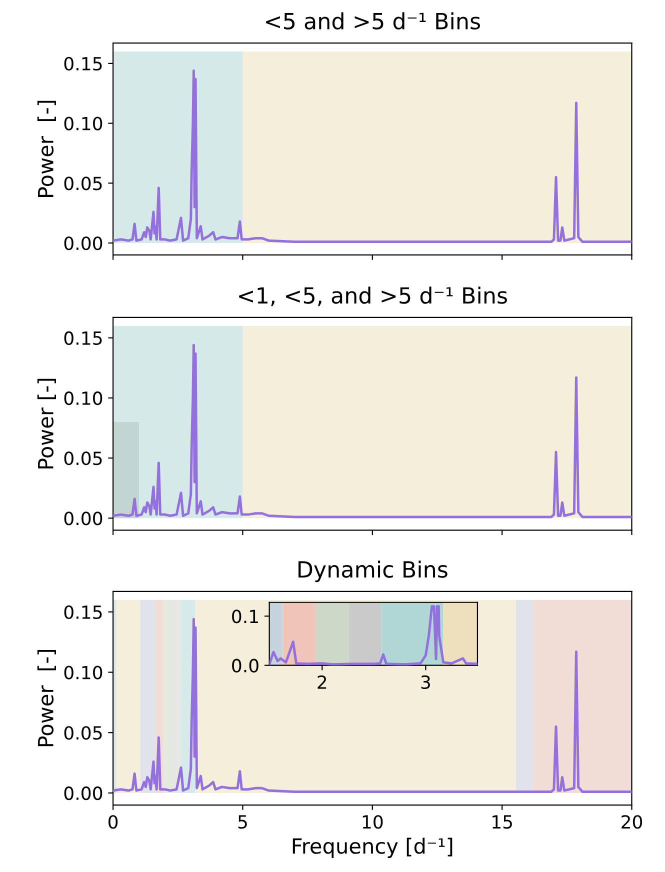 This screenshot has width=665, height=872. Describe the element at coordinates (425, 682) in the screenshot. I see `x-tick-label: 3` at that location.